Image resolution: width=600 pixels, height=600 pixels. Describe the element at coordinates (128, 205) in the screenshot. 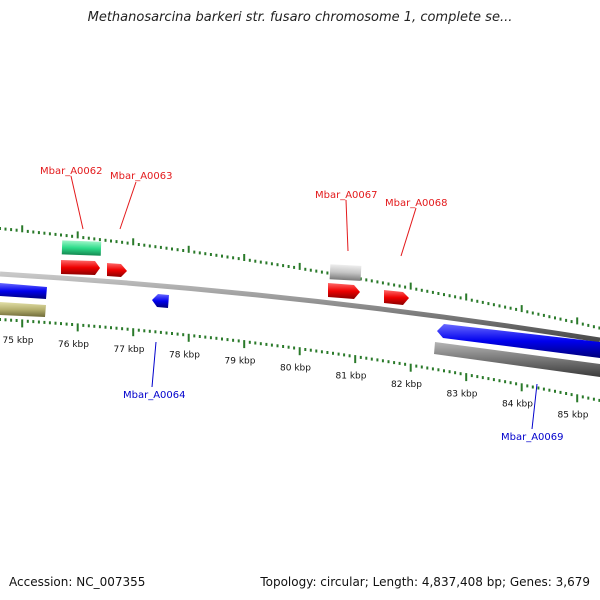

I see `leader-Mbar_A0063` at that location.